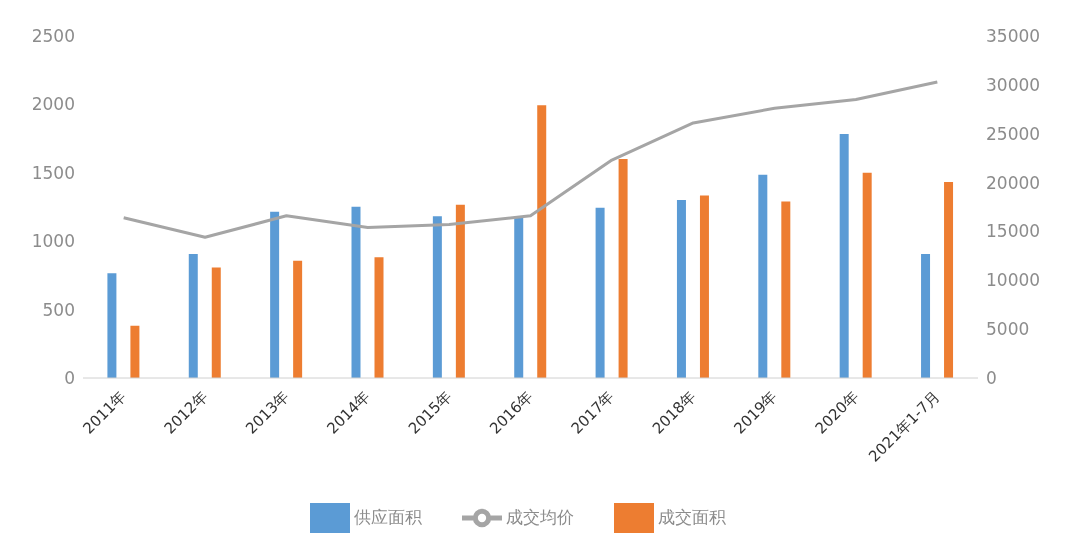 This screenshot has height=557, width=1080. I want to click on y2-tick-label: 35000, so click(1013, 36).